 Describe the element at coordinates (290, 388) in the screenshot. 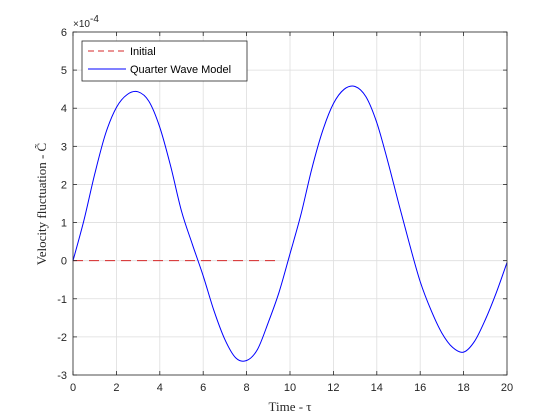

I see `x-tick-label: 10` at that location.